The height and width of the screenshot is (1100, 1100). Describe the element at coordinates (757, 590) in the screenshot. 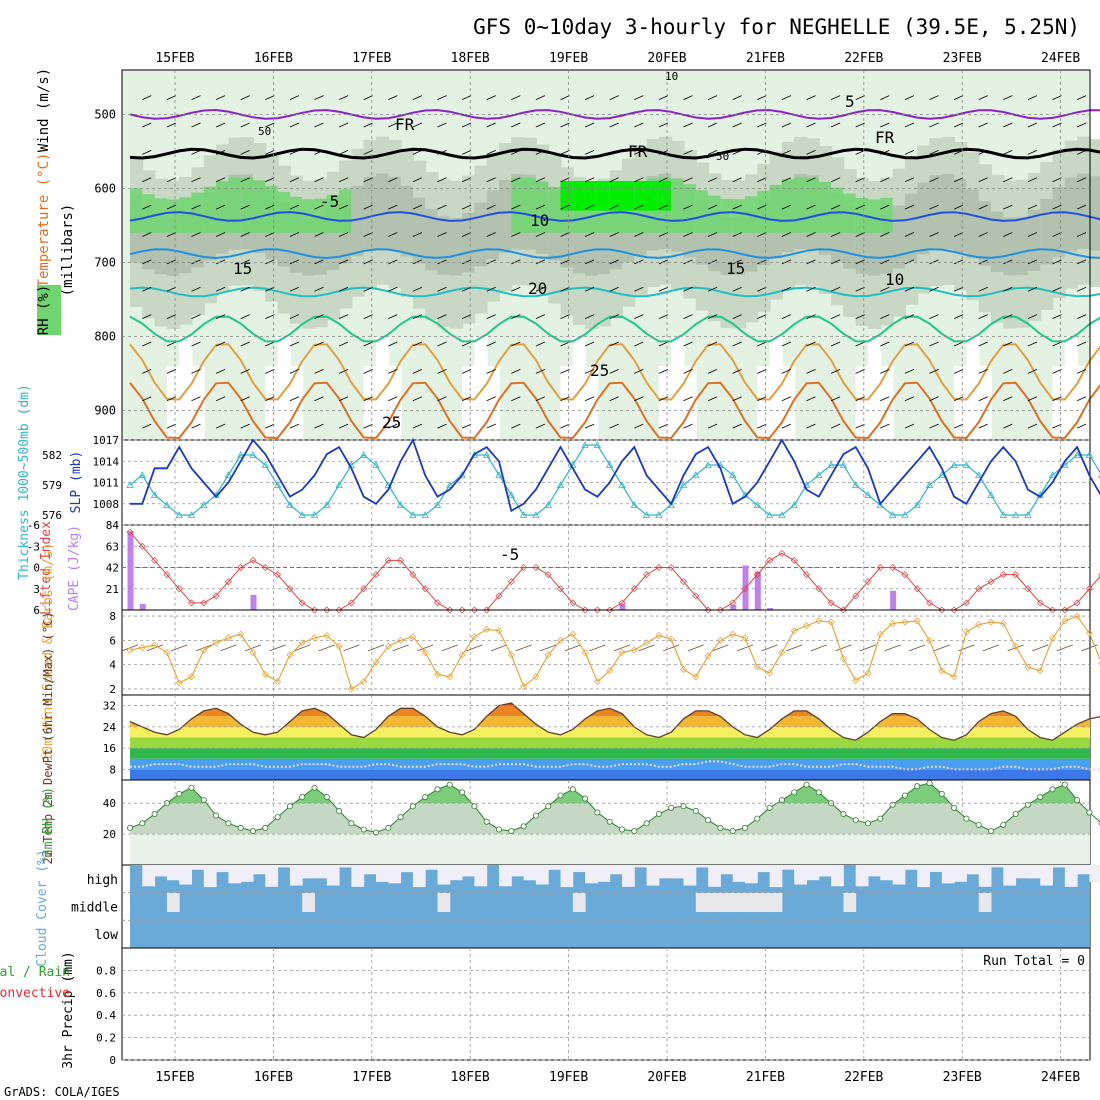

I see `cape-bar` at that location.